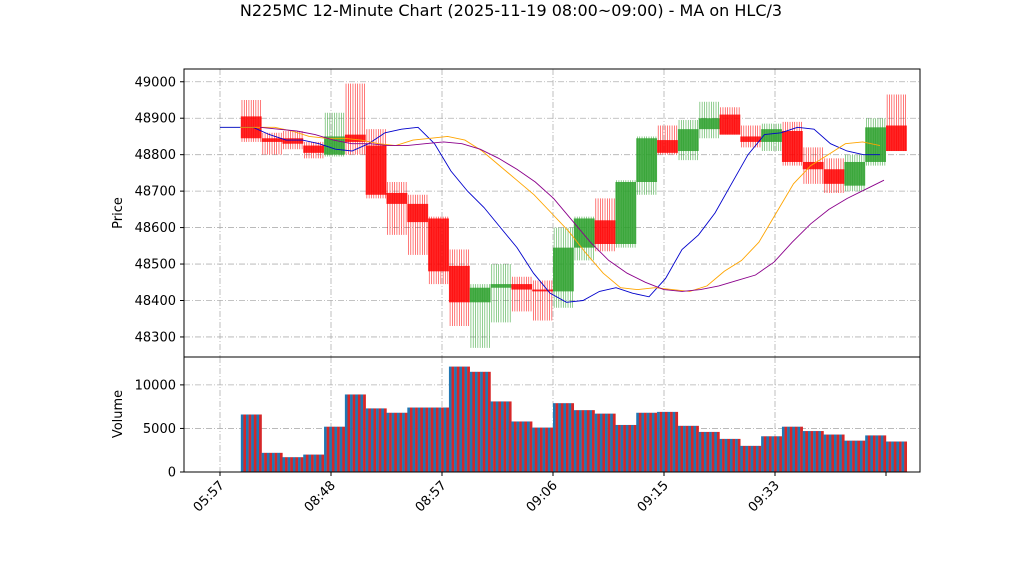 The width and height of the screenshot is (1022, 579). What do you see at coordinates (155, 265) in the screenshot?
I see `price-y-tick-label: 48500` at bounding box center [155, 265].